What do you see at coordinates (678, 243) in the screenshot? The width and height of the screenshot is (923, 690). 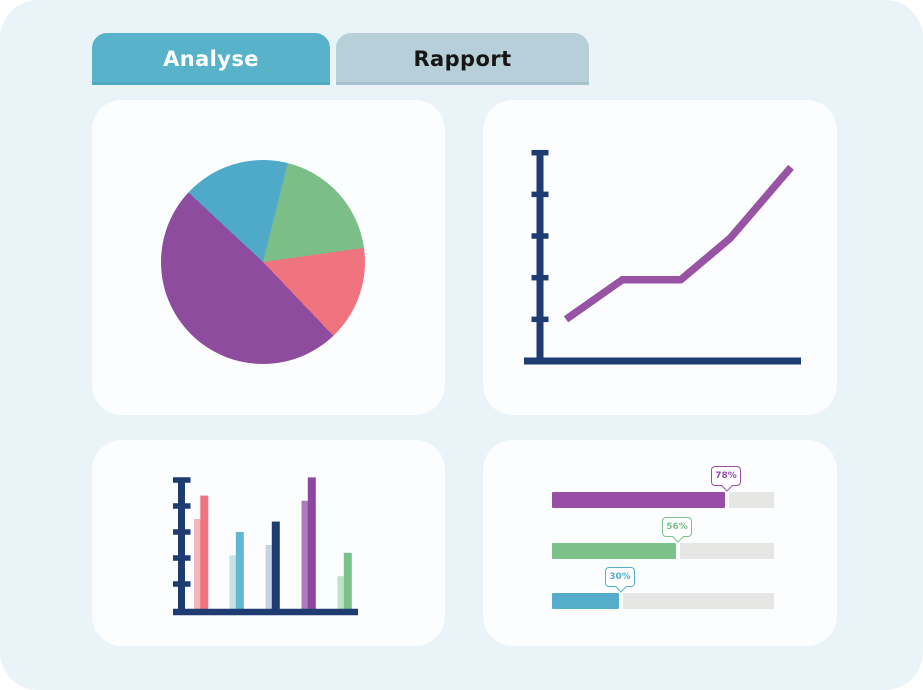 I see `line-series` at bounding box center [678, 243].